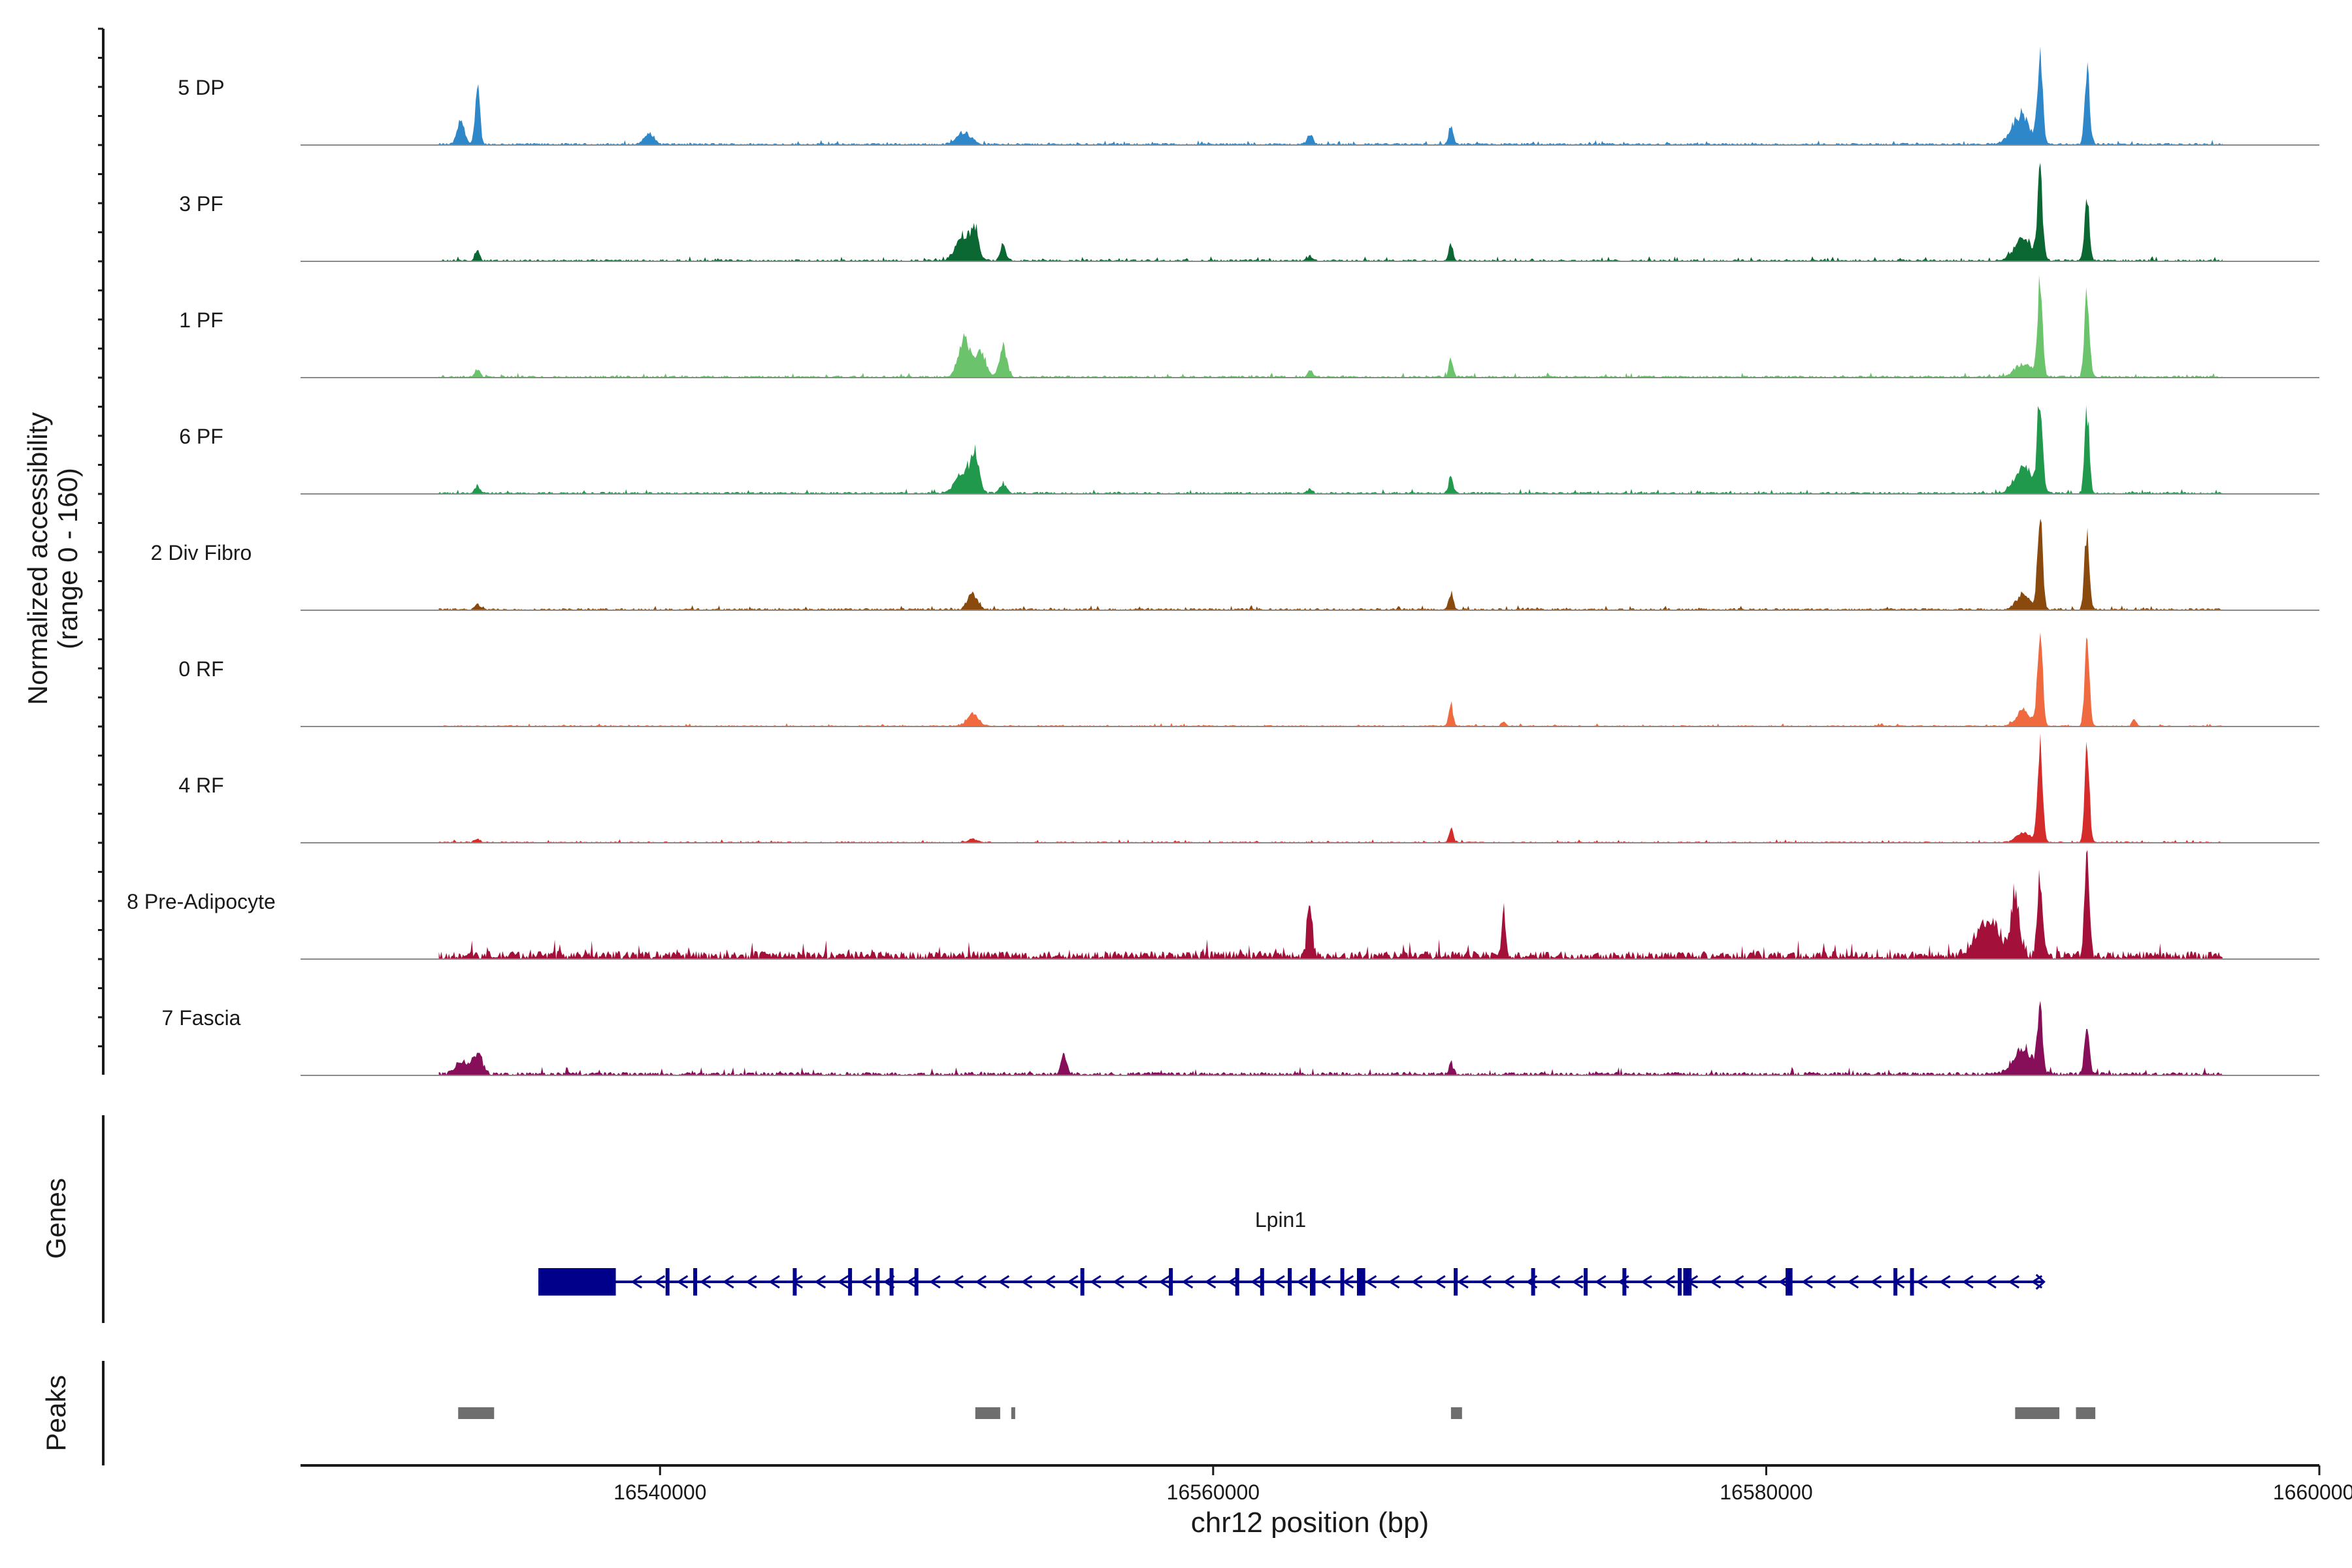 The height and width of the screenshot is (1568, 2352). Describe the element at coordinates (1280, 1220) in the screenshot. I see `gene-label: Lpin1` at that location.